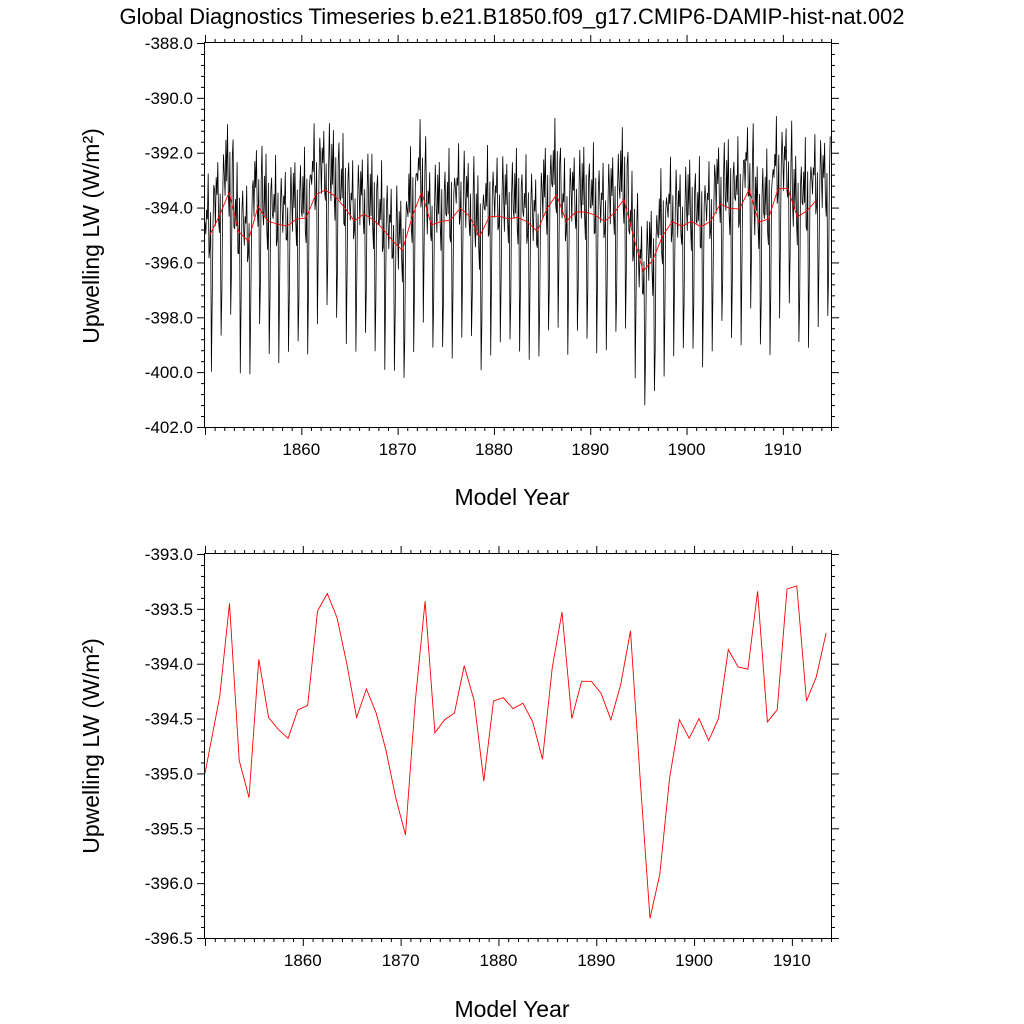 The height and width of the screenshot is (1024, 1024). I want to click on top-x-tick-label: 1870, so click(398, 449).